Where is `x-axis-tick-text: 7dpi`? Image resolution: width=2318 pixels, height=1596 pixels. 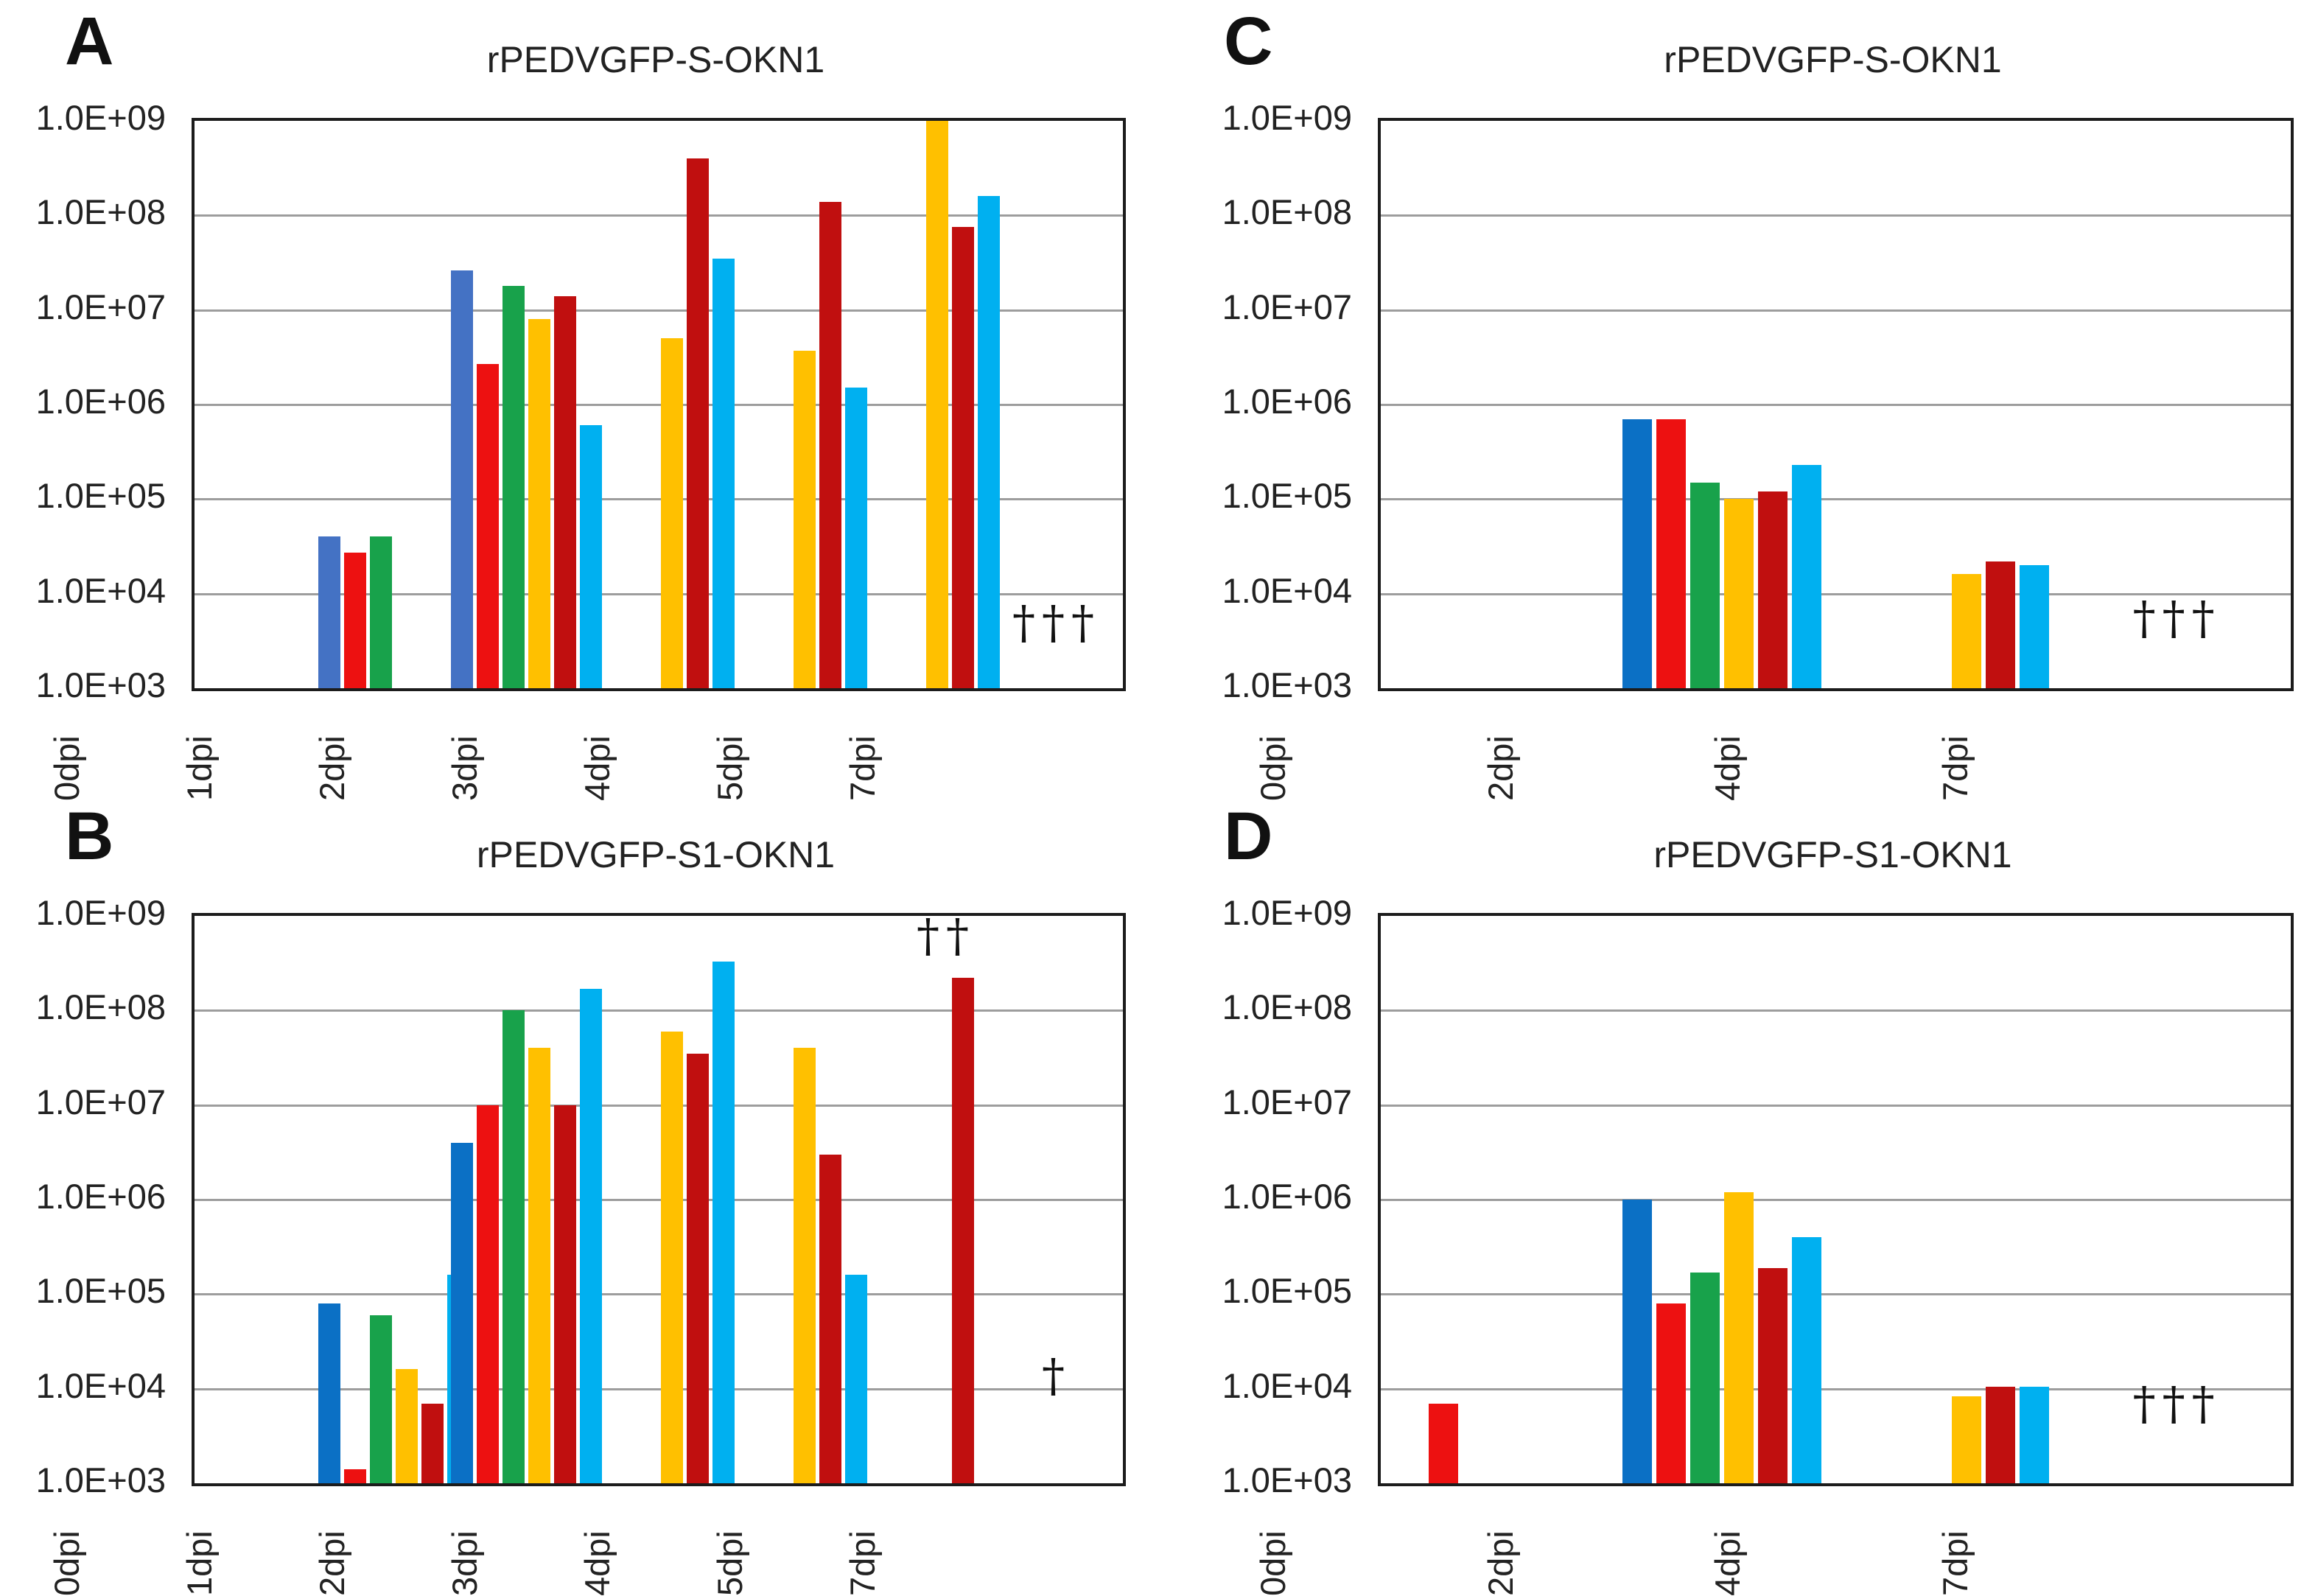
x-axis-tick-text: 7dpi is located at coordinates (1955, 1563).